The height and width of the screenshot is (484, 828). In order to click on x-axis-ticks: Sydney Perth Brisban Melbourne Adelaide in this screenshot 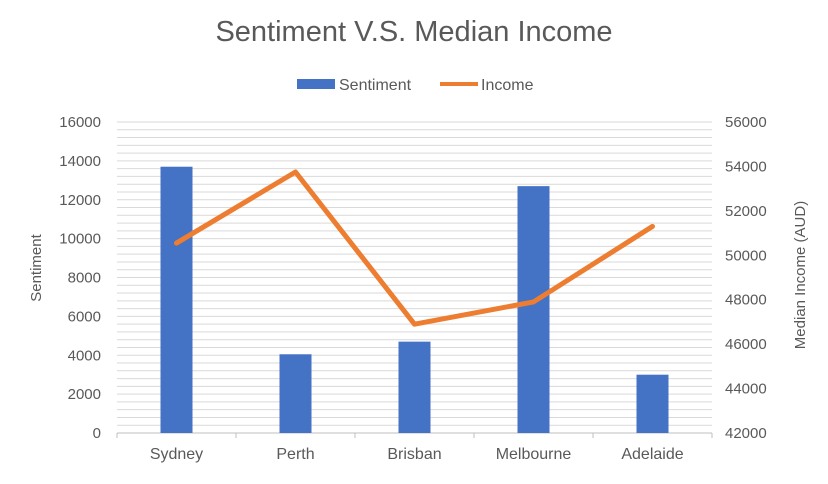, I will do `click(417, 454)`.